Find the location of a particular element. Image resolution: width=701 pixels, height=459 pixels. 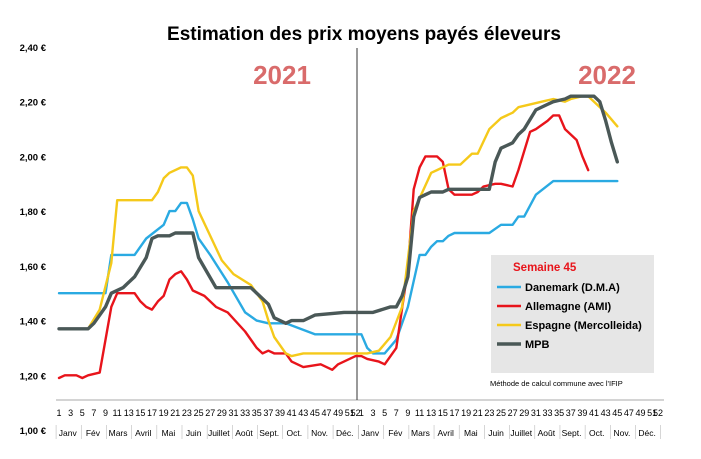

y-tick-label: 2,00 € is located at coordinates (33, 157).